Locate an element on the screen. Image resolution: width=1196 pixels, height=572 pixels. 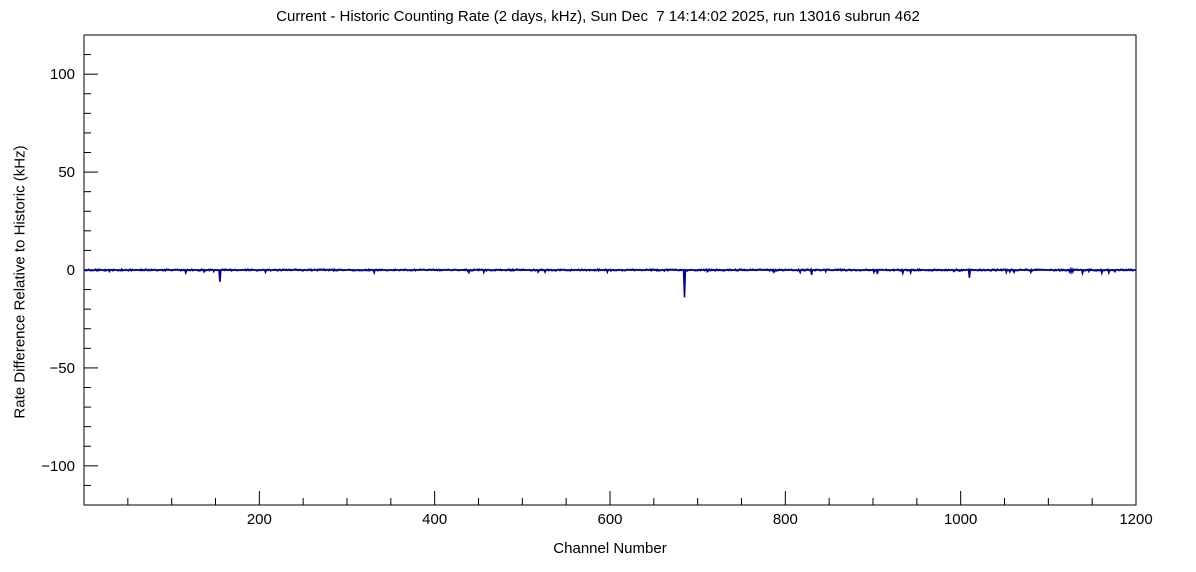
y-tick-label: 0 is located at coordinates (71, 270).